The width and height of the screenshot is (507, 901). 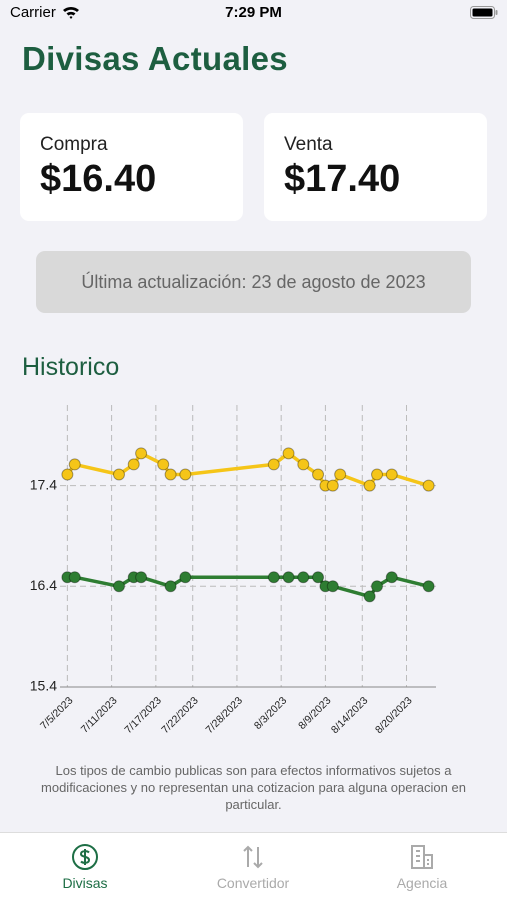 I want to click on tab-label: Divisas, so click(x=85, y=883).